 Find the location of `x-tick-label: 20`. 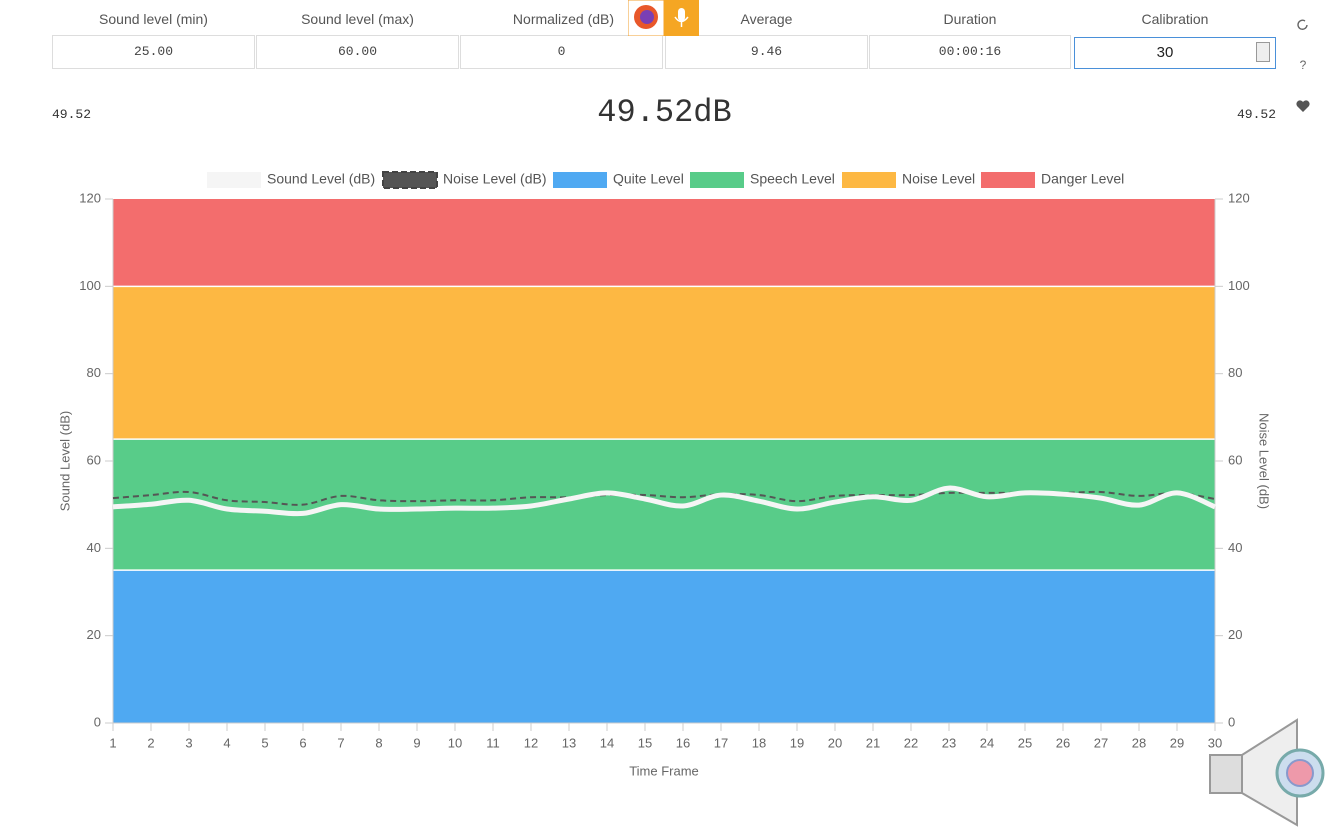

x-tick-label: 20 is located at coordinates (835, 742).